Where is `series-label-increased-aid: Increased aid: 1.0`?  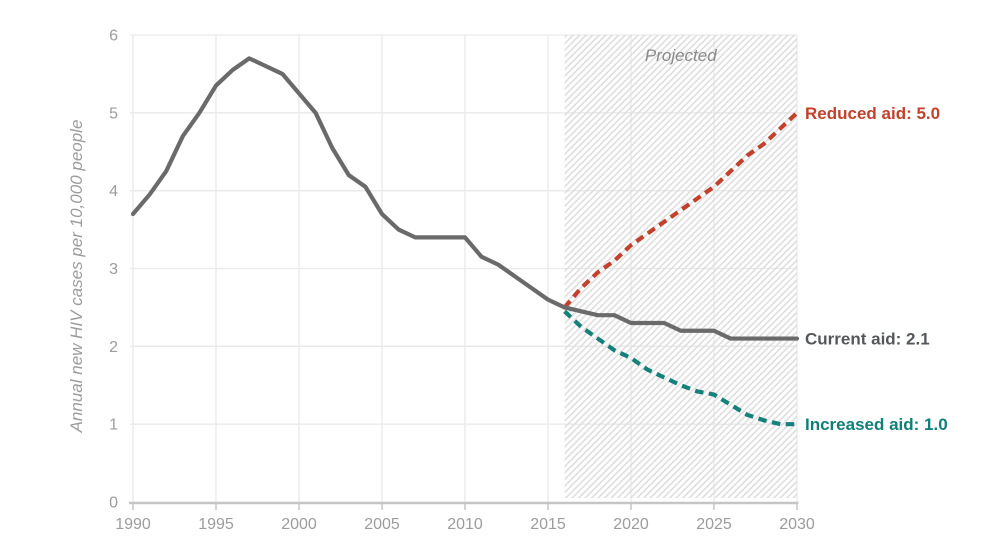
series-label-increased-aid: Increased aid: 1.0 is located at coordinates (876, 424).